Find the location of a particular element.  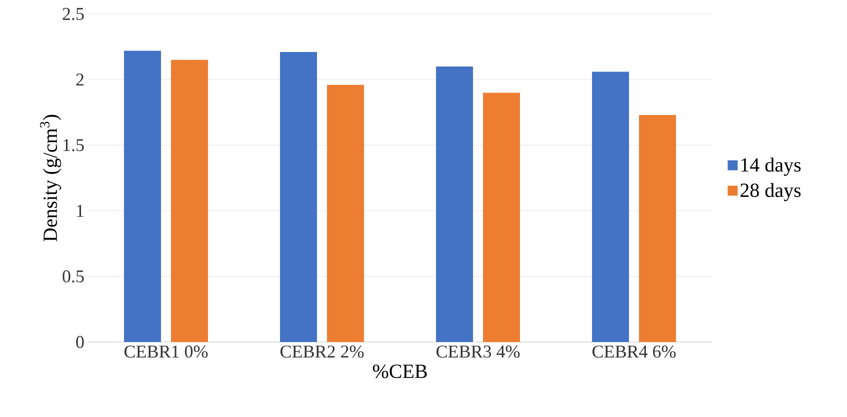

legend-label: 14 days is located at coordinates (771, 167).